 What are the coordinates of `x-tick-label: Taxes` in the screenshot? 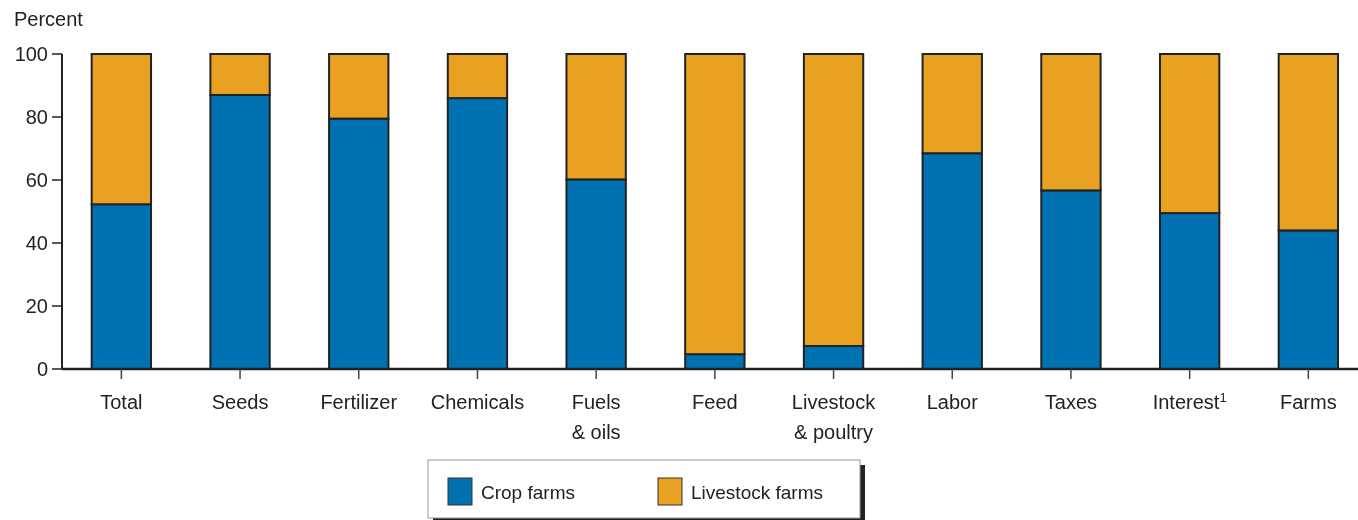 It's located at (1071, 402).